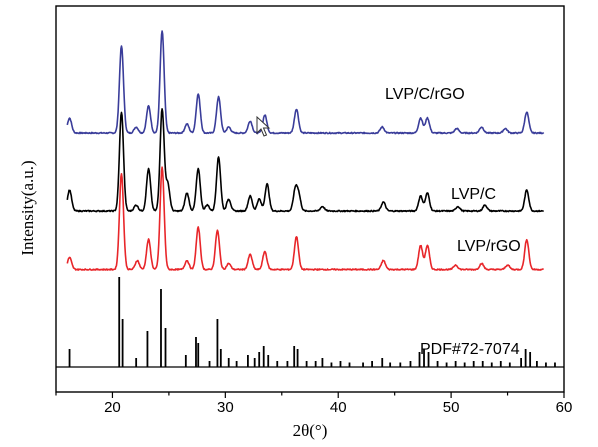 The width and height of the screenshot is (598, 447). Describe the element at coordinates (314, 404) in the screenshot. I see `x-axis-ticks: 20 30 40 50 60` at that location.